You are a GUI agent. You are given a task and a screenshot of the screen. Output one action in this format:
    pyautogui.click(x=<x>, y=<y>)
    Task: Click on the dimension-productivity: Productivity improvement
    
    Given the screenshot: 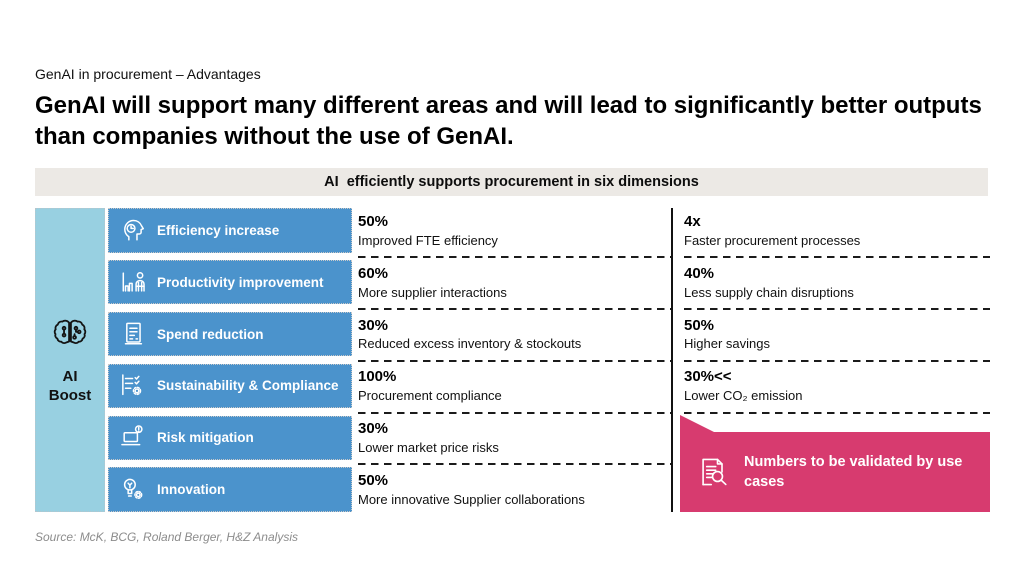 What is the action you would take?
    pyautogui.click(x=230, y=282)
    